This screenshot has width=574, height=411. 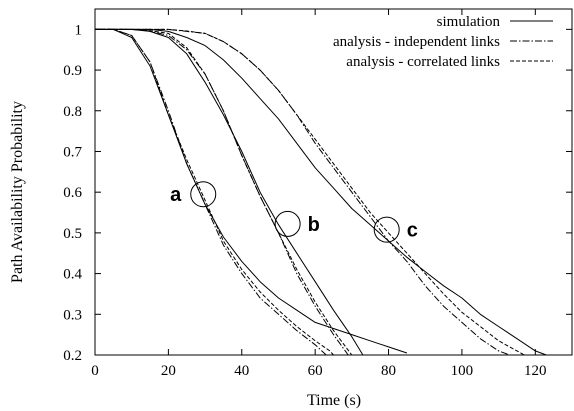 What do you see at coordinates (315, 371) in the screenshot?
I see `x-tick-label: 60` at bounding box center [315, 371].